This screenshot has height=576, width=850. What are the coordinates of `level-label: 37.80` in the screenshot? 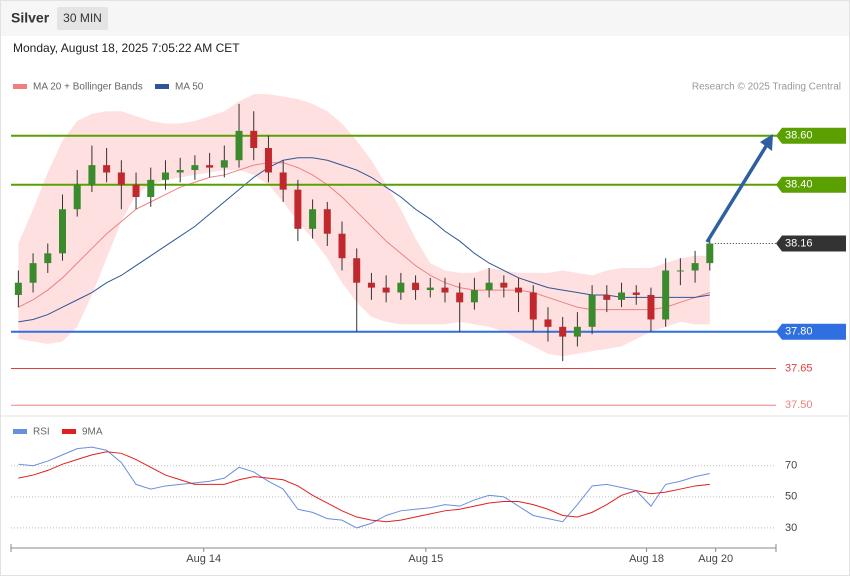 It's located at (799, 332).